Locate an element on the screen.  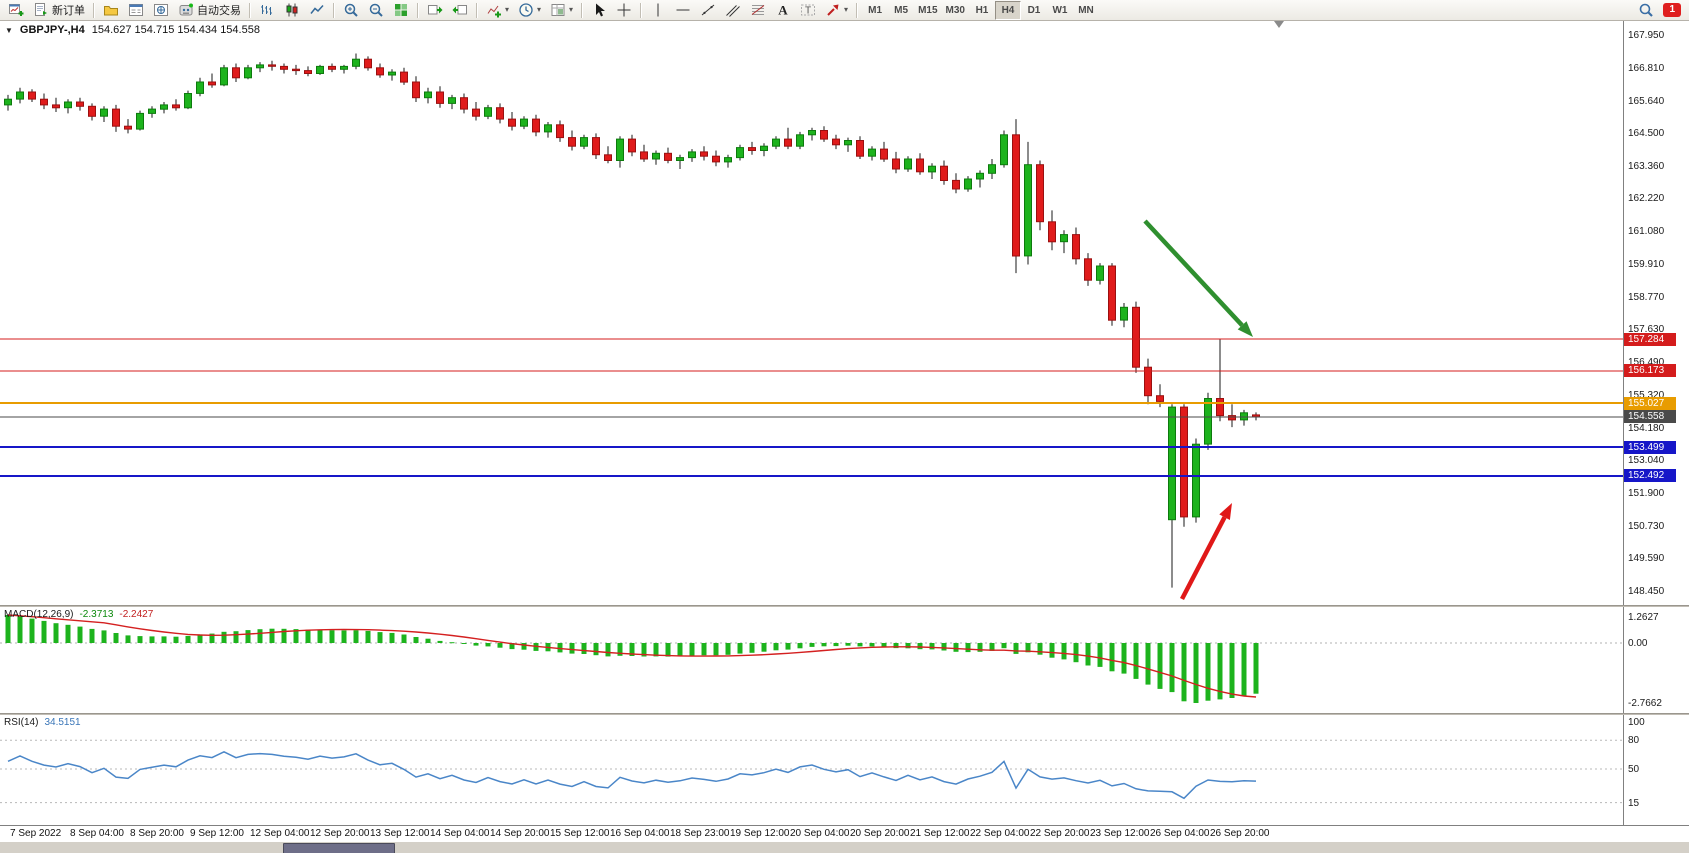
timeframe-button-h4: H4 is located at coordinates (1007, 10).